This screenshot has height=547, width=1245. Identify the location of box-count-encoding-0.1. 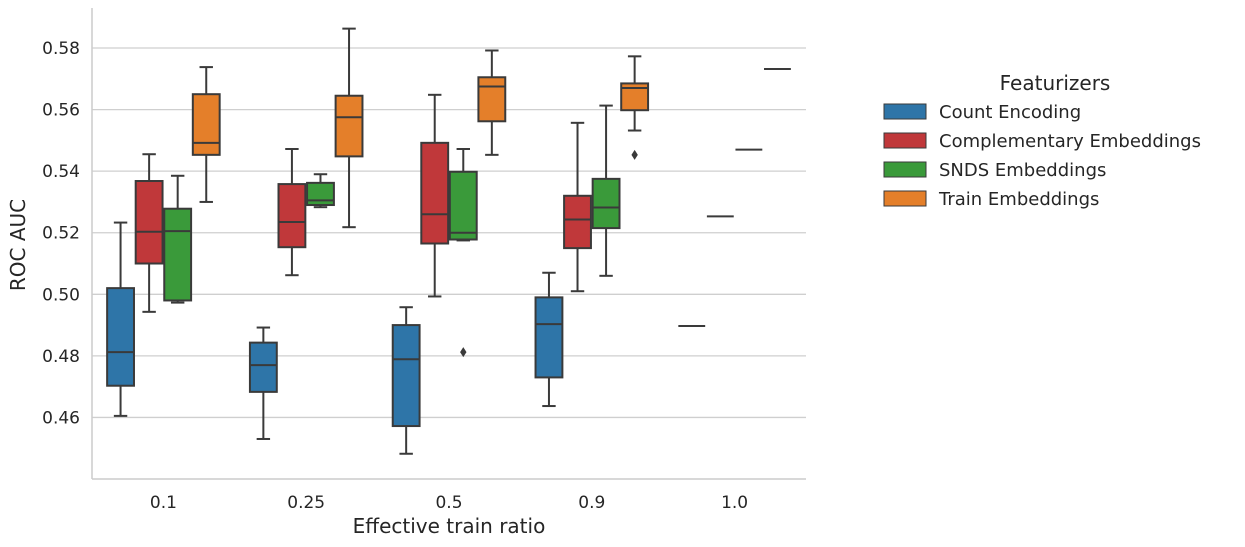
(120, 319).